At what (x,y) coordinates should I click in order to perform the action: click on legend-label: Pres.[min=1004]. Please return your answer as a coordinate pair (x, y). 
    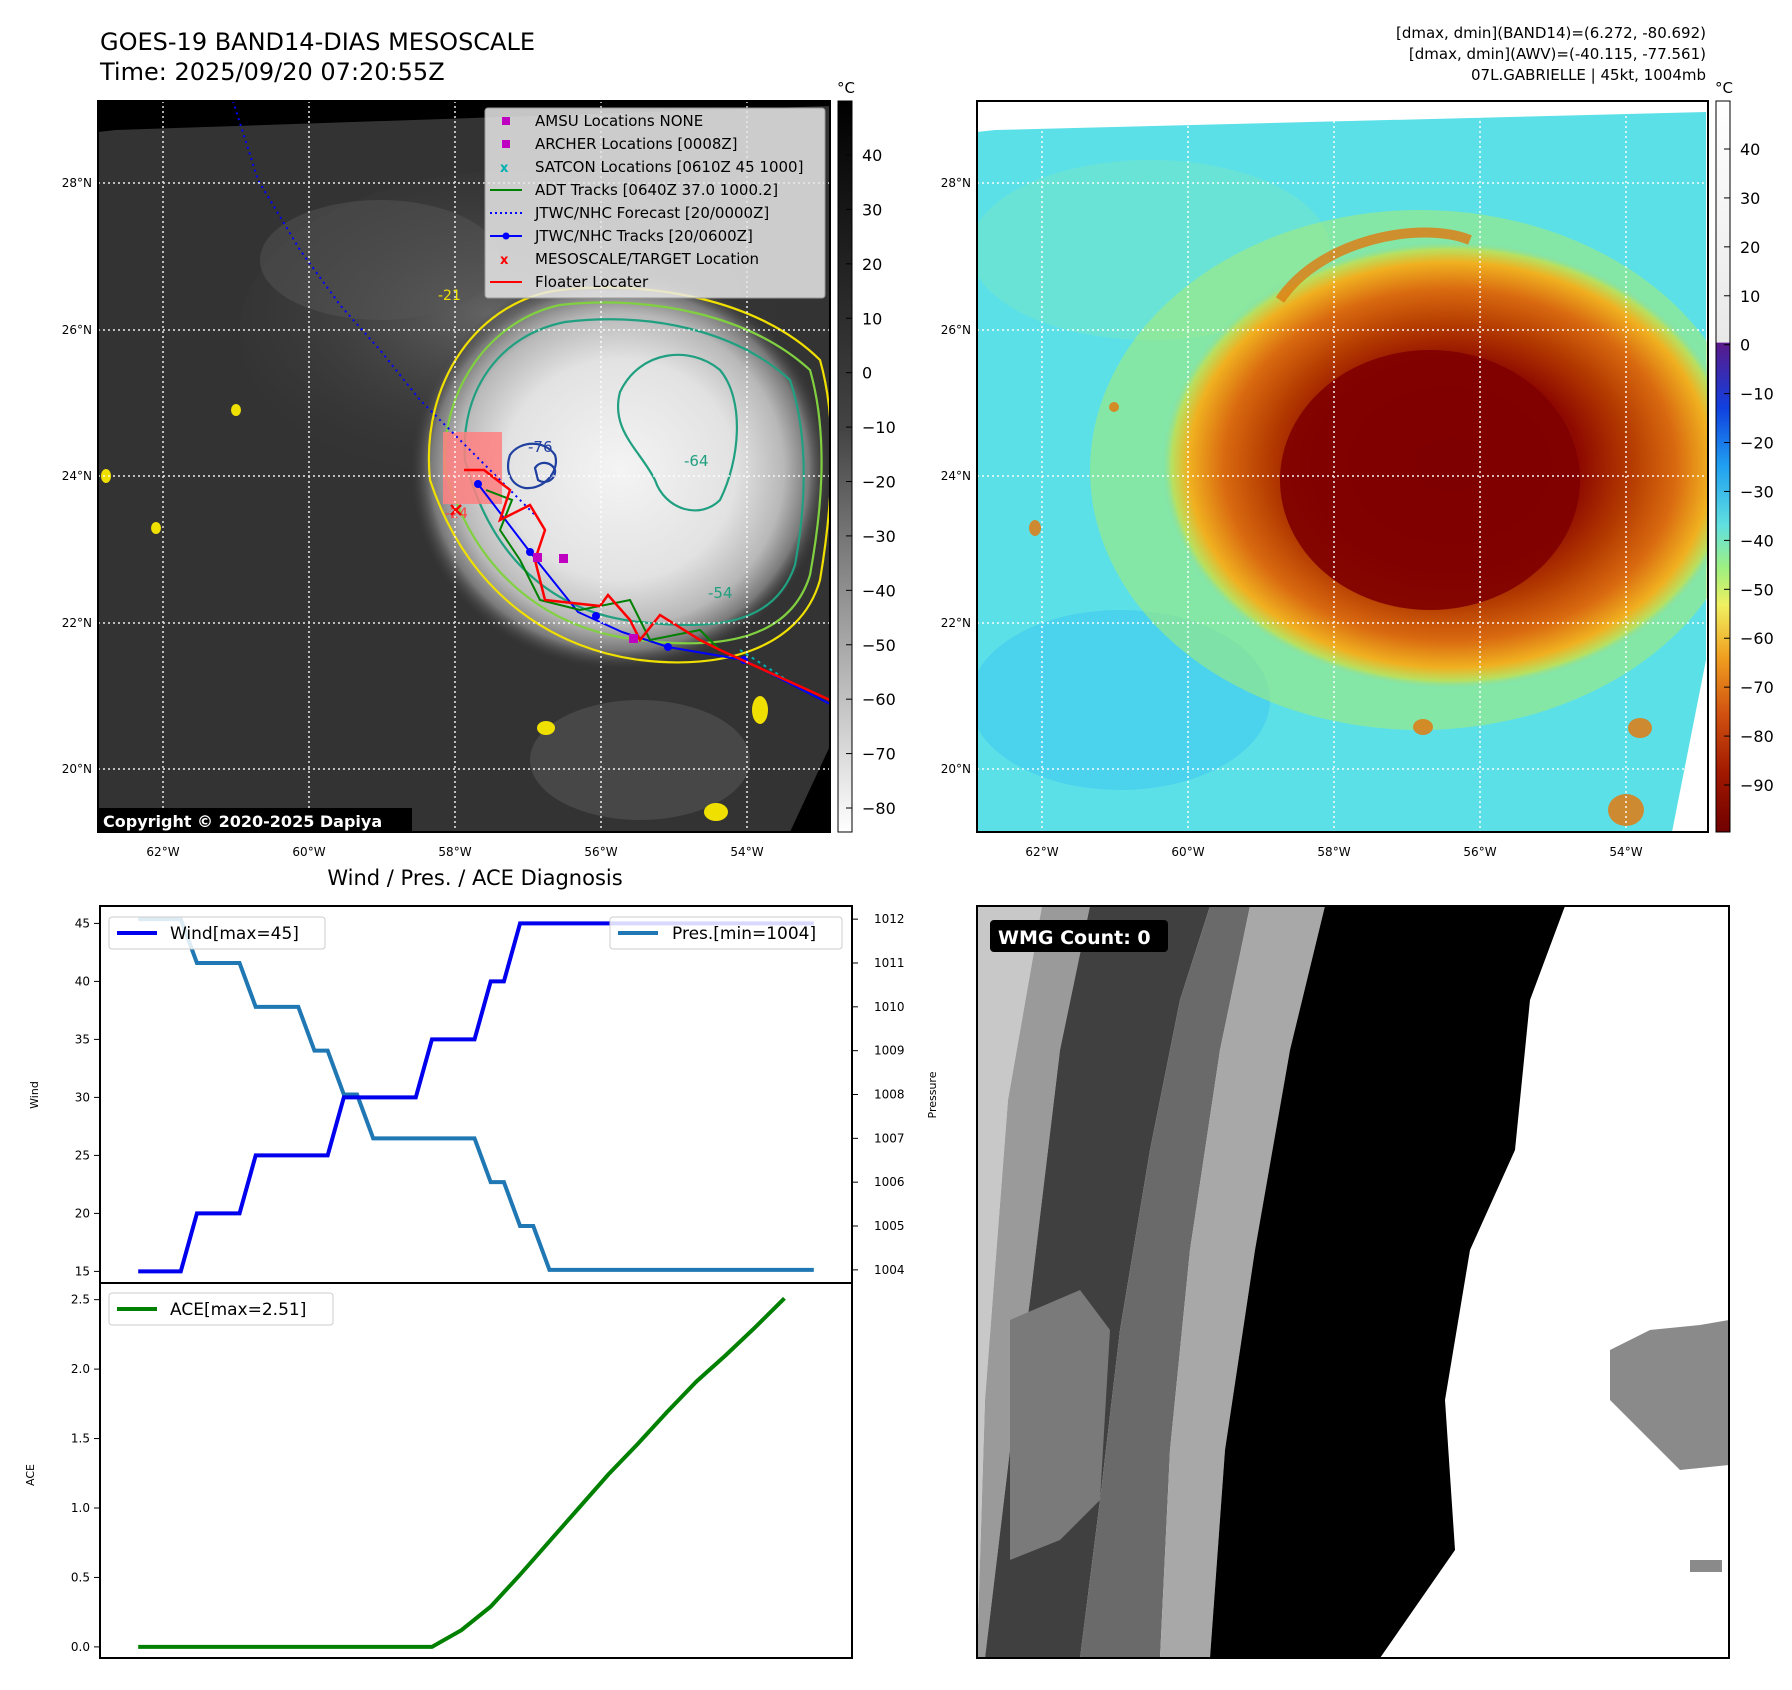
    Looking at the image, I should click on (744, 934).